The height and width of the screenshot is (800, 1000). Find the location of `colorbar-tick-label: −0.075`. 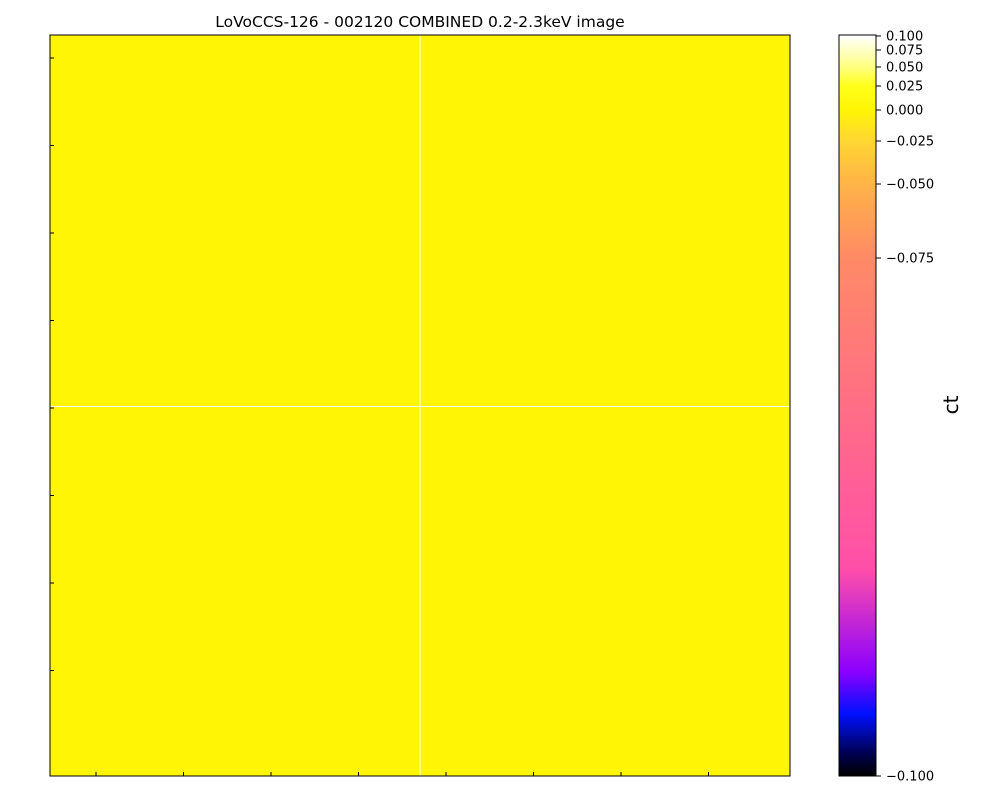

colorbar-tick-label: −0.075 is located at coordinates (910, 259).